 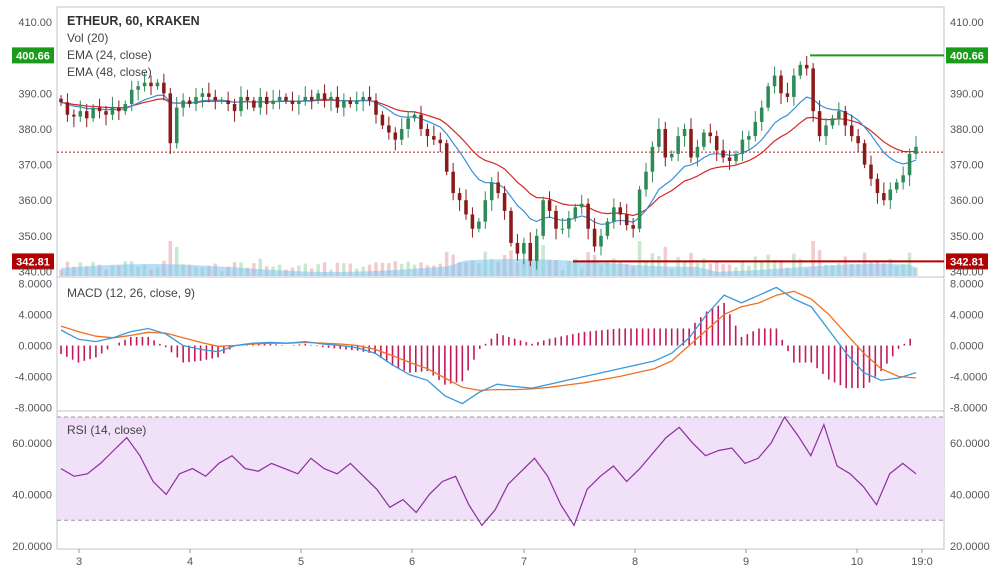 What do you see at coordinates (967, 166) in the screenshot?
I see `price-tick-right: 370.00` at bounding box center [967, 166].